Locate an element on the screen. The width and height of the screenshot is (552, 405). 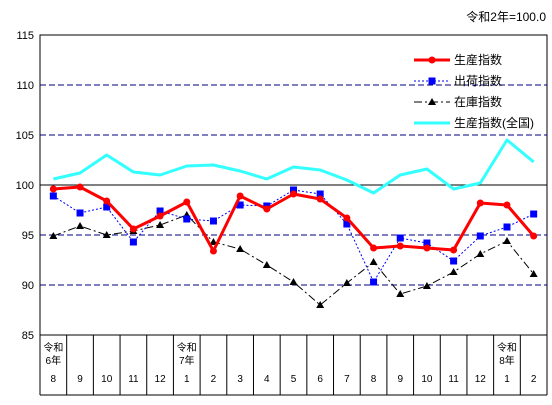
x-month-label: 6 is located at coordinates (320, 379).